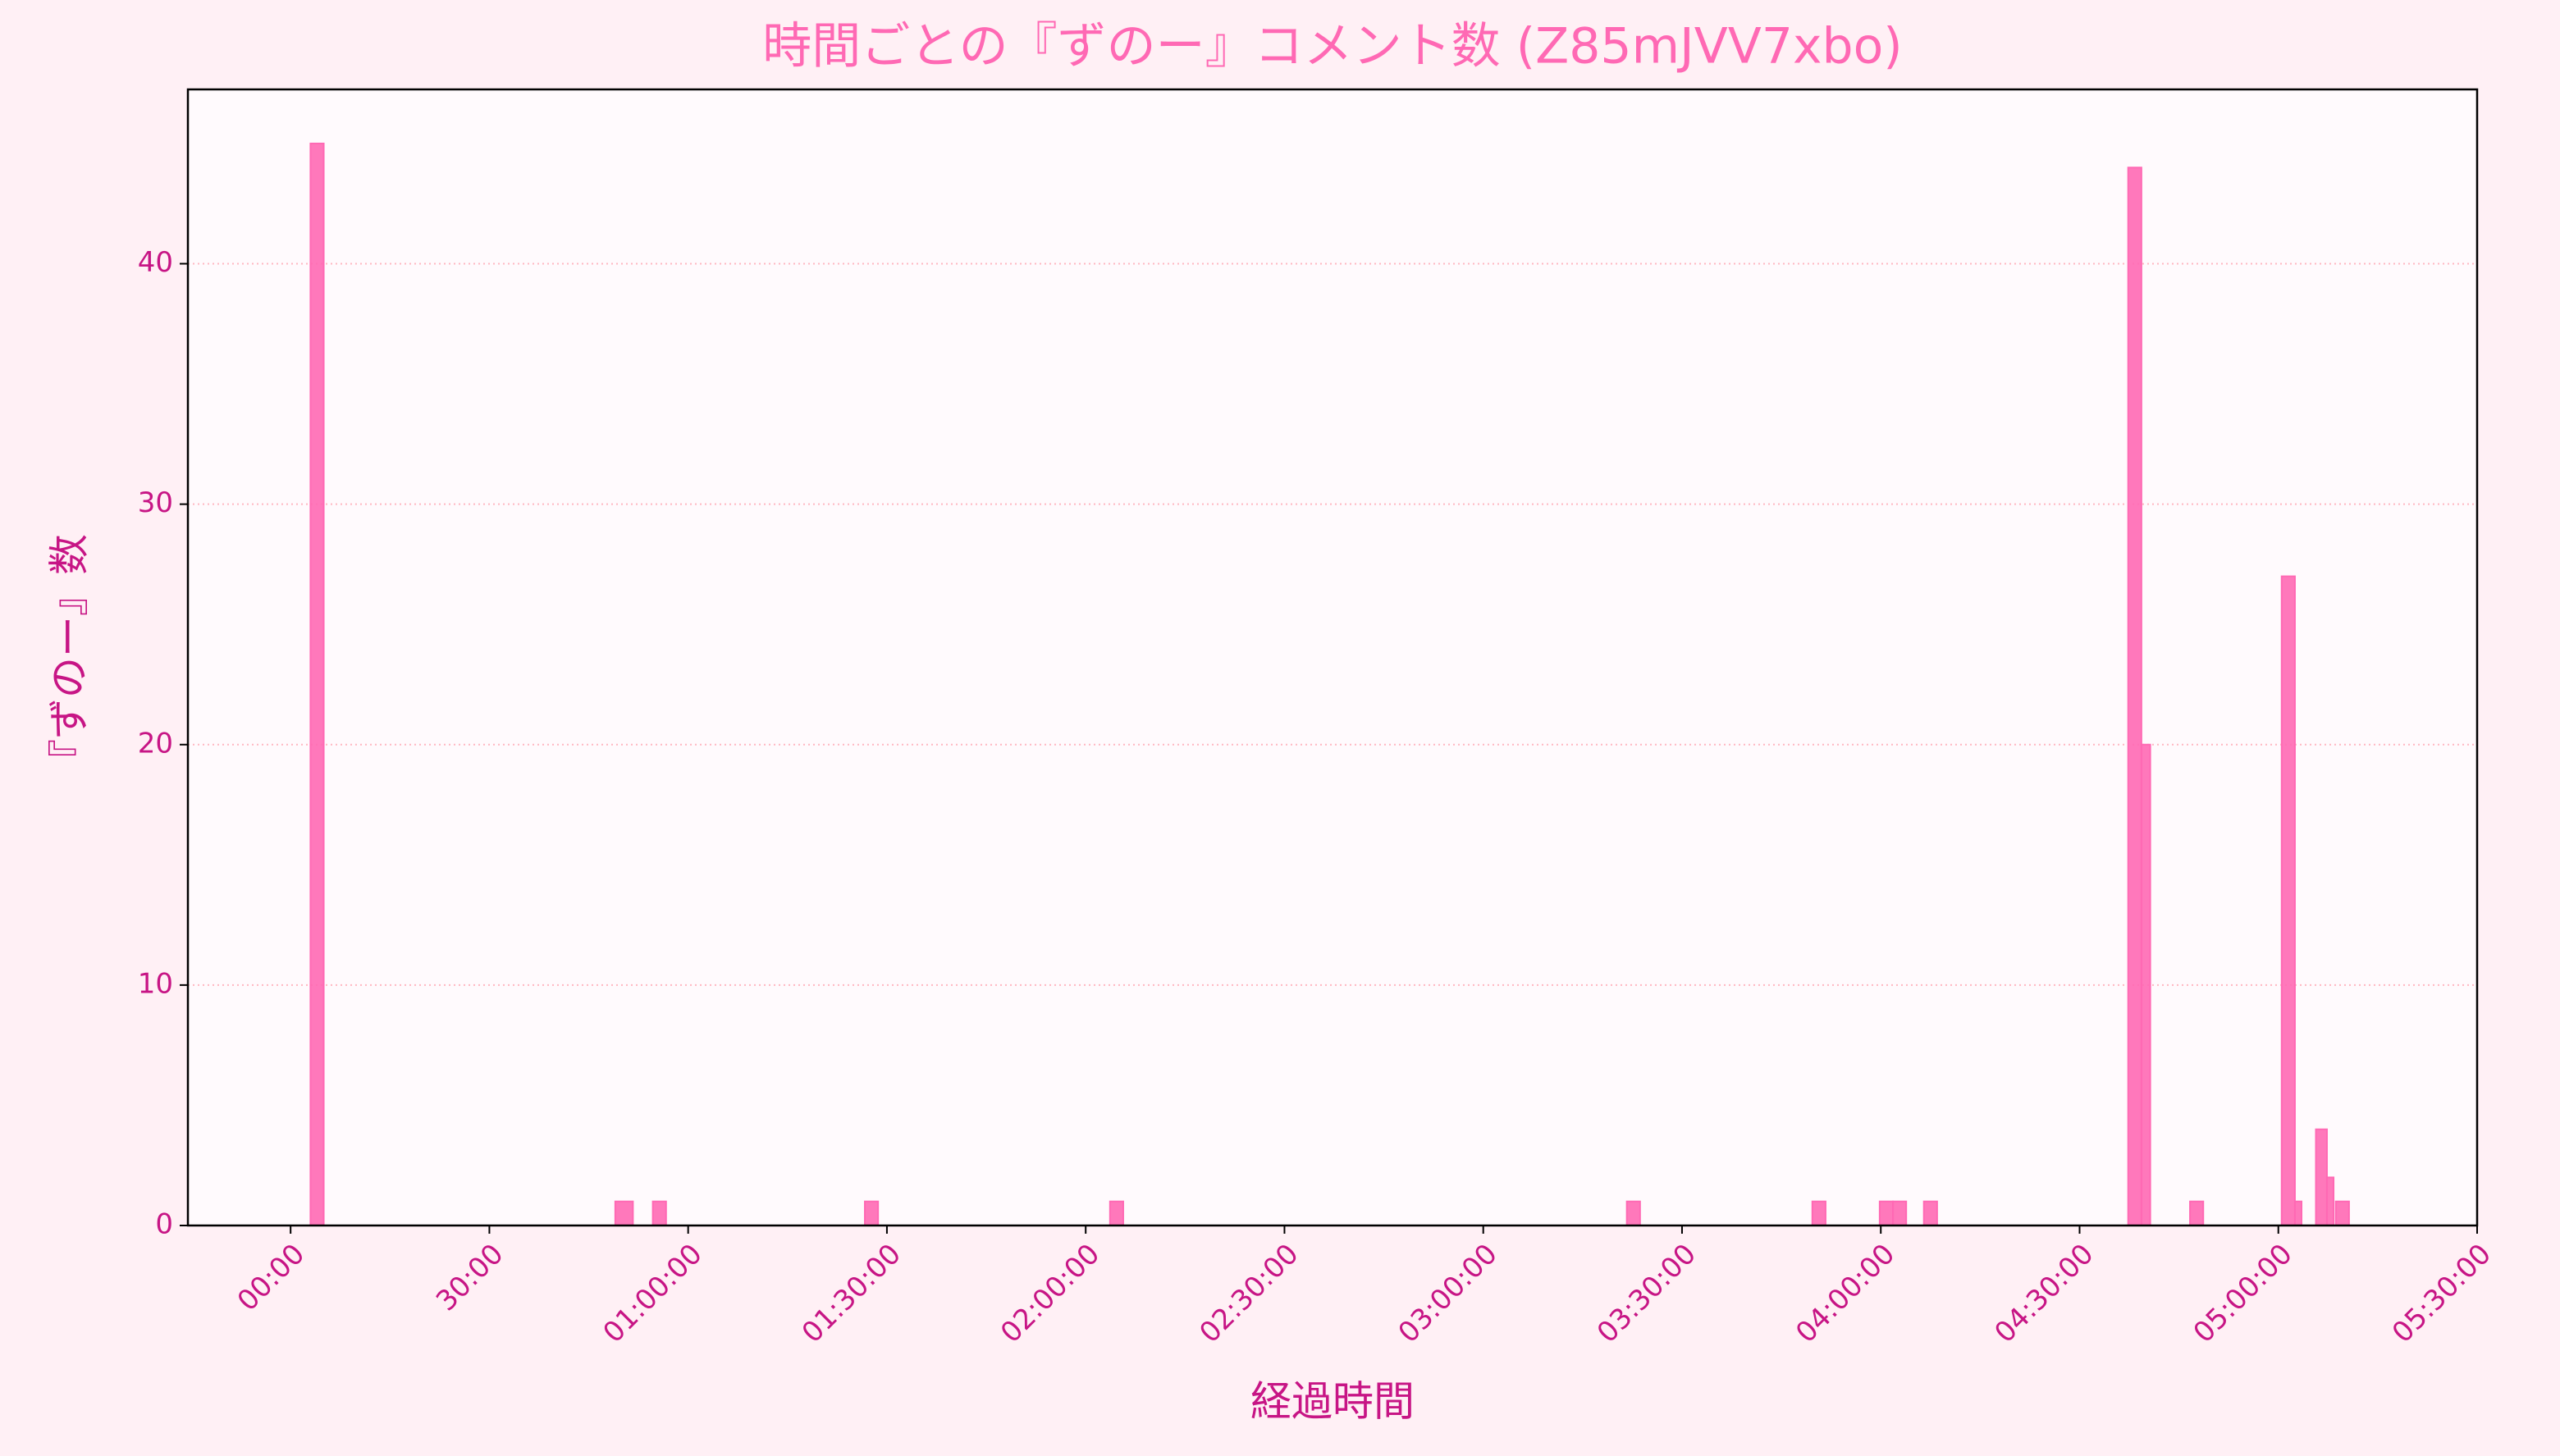 The image size is (2560, 1456). What do you see at coordinates (1332, 46) in the screenshot?
I see `chart-title: 時間ごとの『ずのー』コメント数 (Z85mJVV7xbo)` at bounding box center [1332, 46].